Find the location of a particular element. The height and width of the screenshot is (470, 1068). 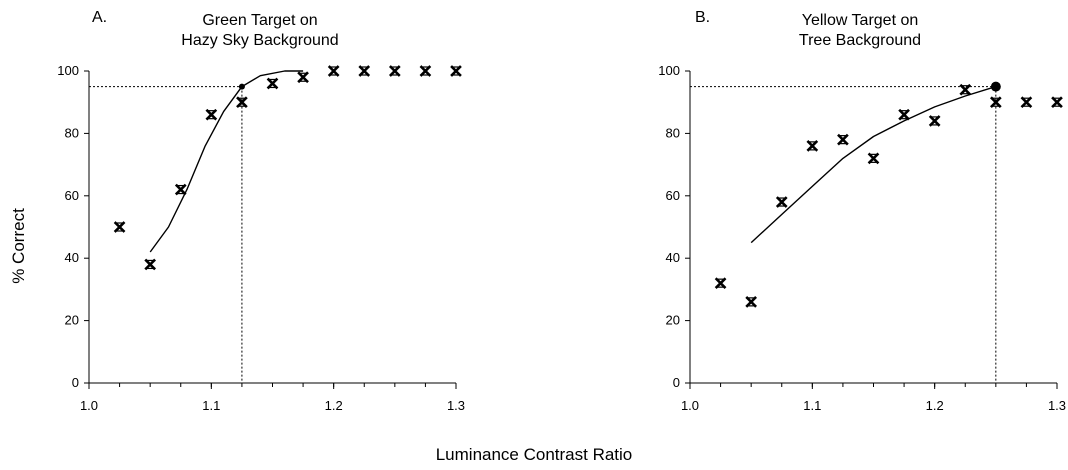

x-axis-label: Luminance Contrast Ratio is located at coordinates (534, 454).